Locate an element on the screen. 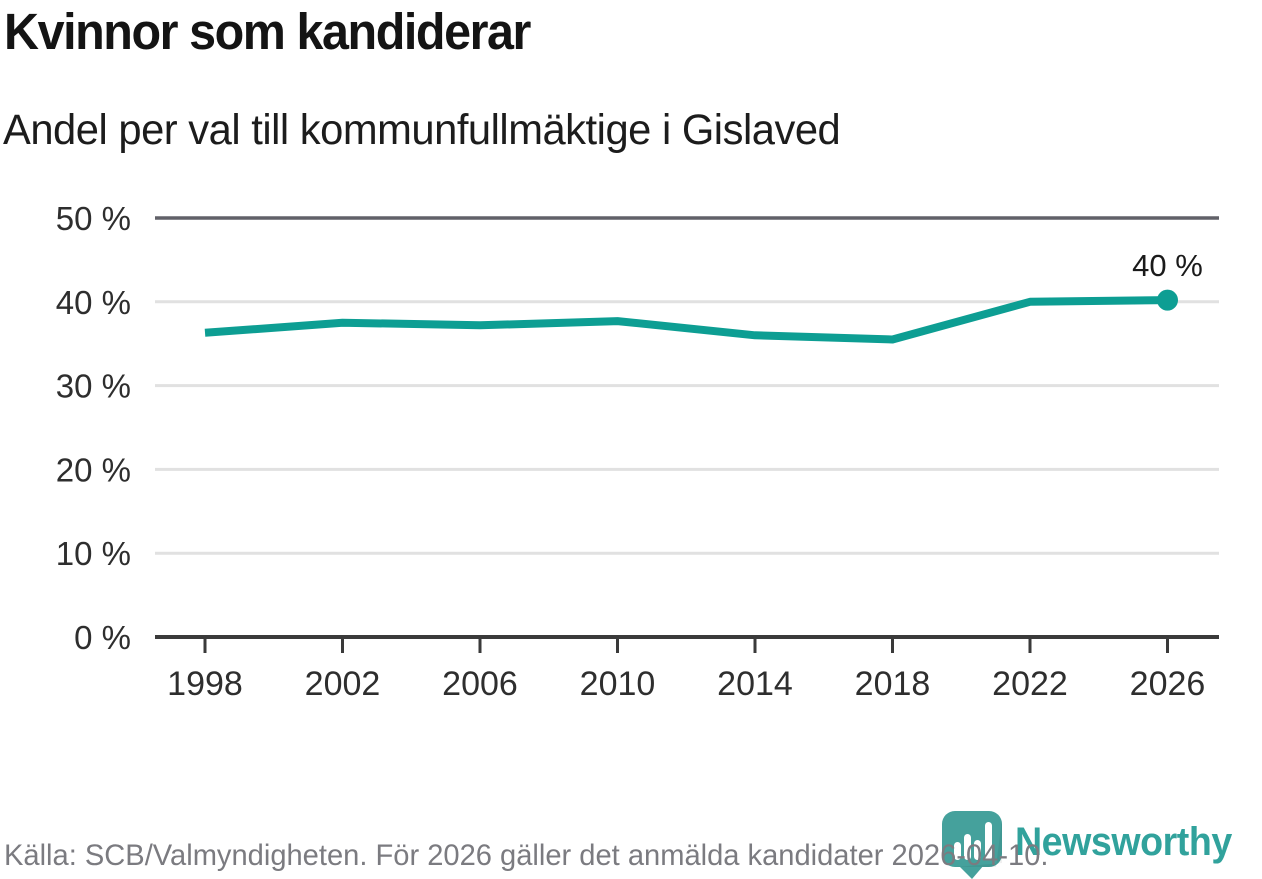 The image size is (1262, 879). y-tick-label: 0 % is located at coordinates (102, 637).